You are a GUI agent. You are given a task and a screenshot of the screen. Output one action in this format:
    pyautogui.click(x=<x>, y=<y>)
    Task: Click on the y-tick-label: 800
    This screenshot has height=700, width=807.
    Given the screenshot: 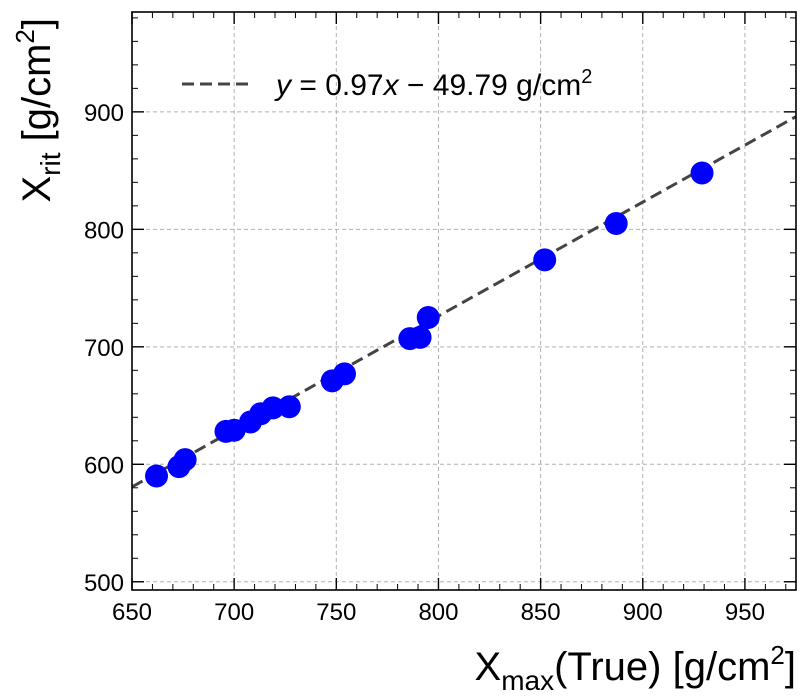 What is the action you would take?
    pyautogui.click(x=104, y=230)
    